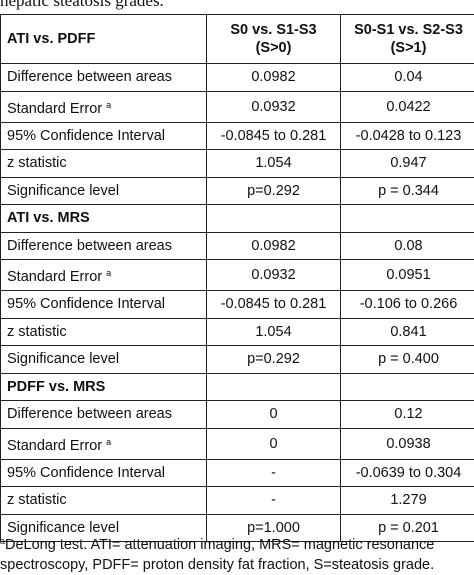  I want to click on cell-value: 0.0422, so click(407, 106).